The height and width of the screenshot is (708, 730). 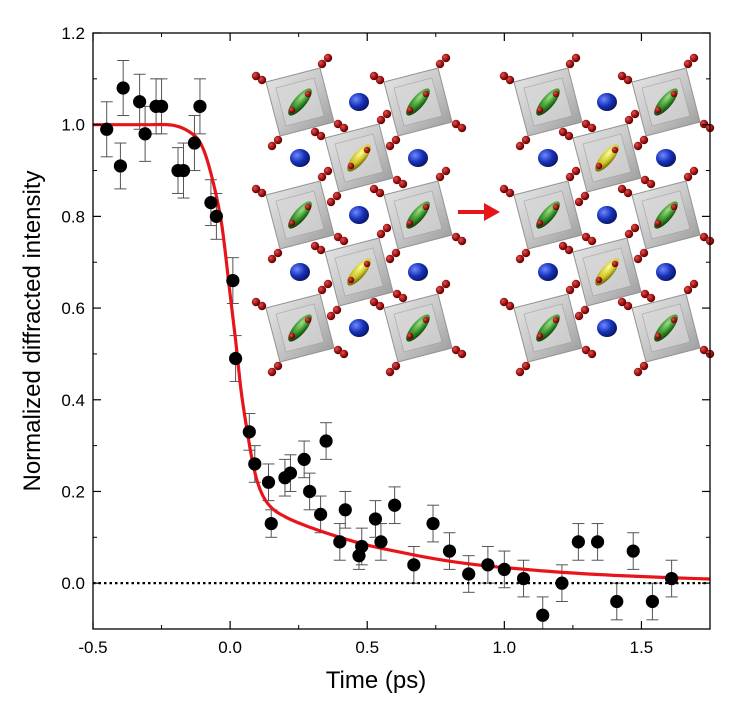 I want to click on y-tick-label: 1.0, so click(x=73, y=125).